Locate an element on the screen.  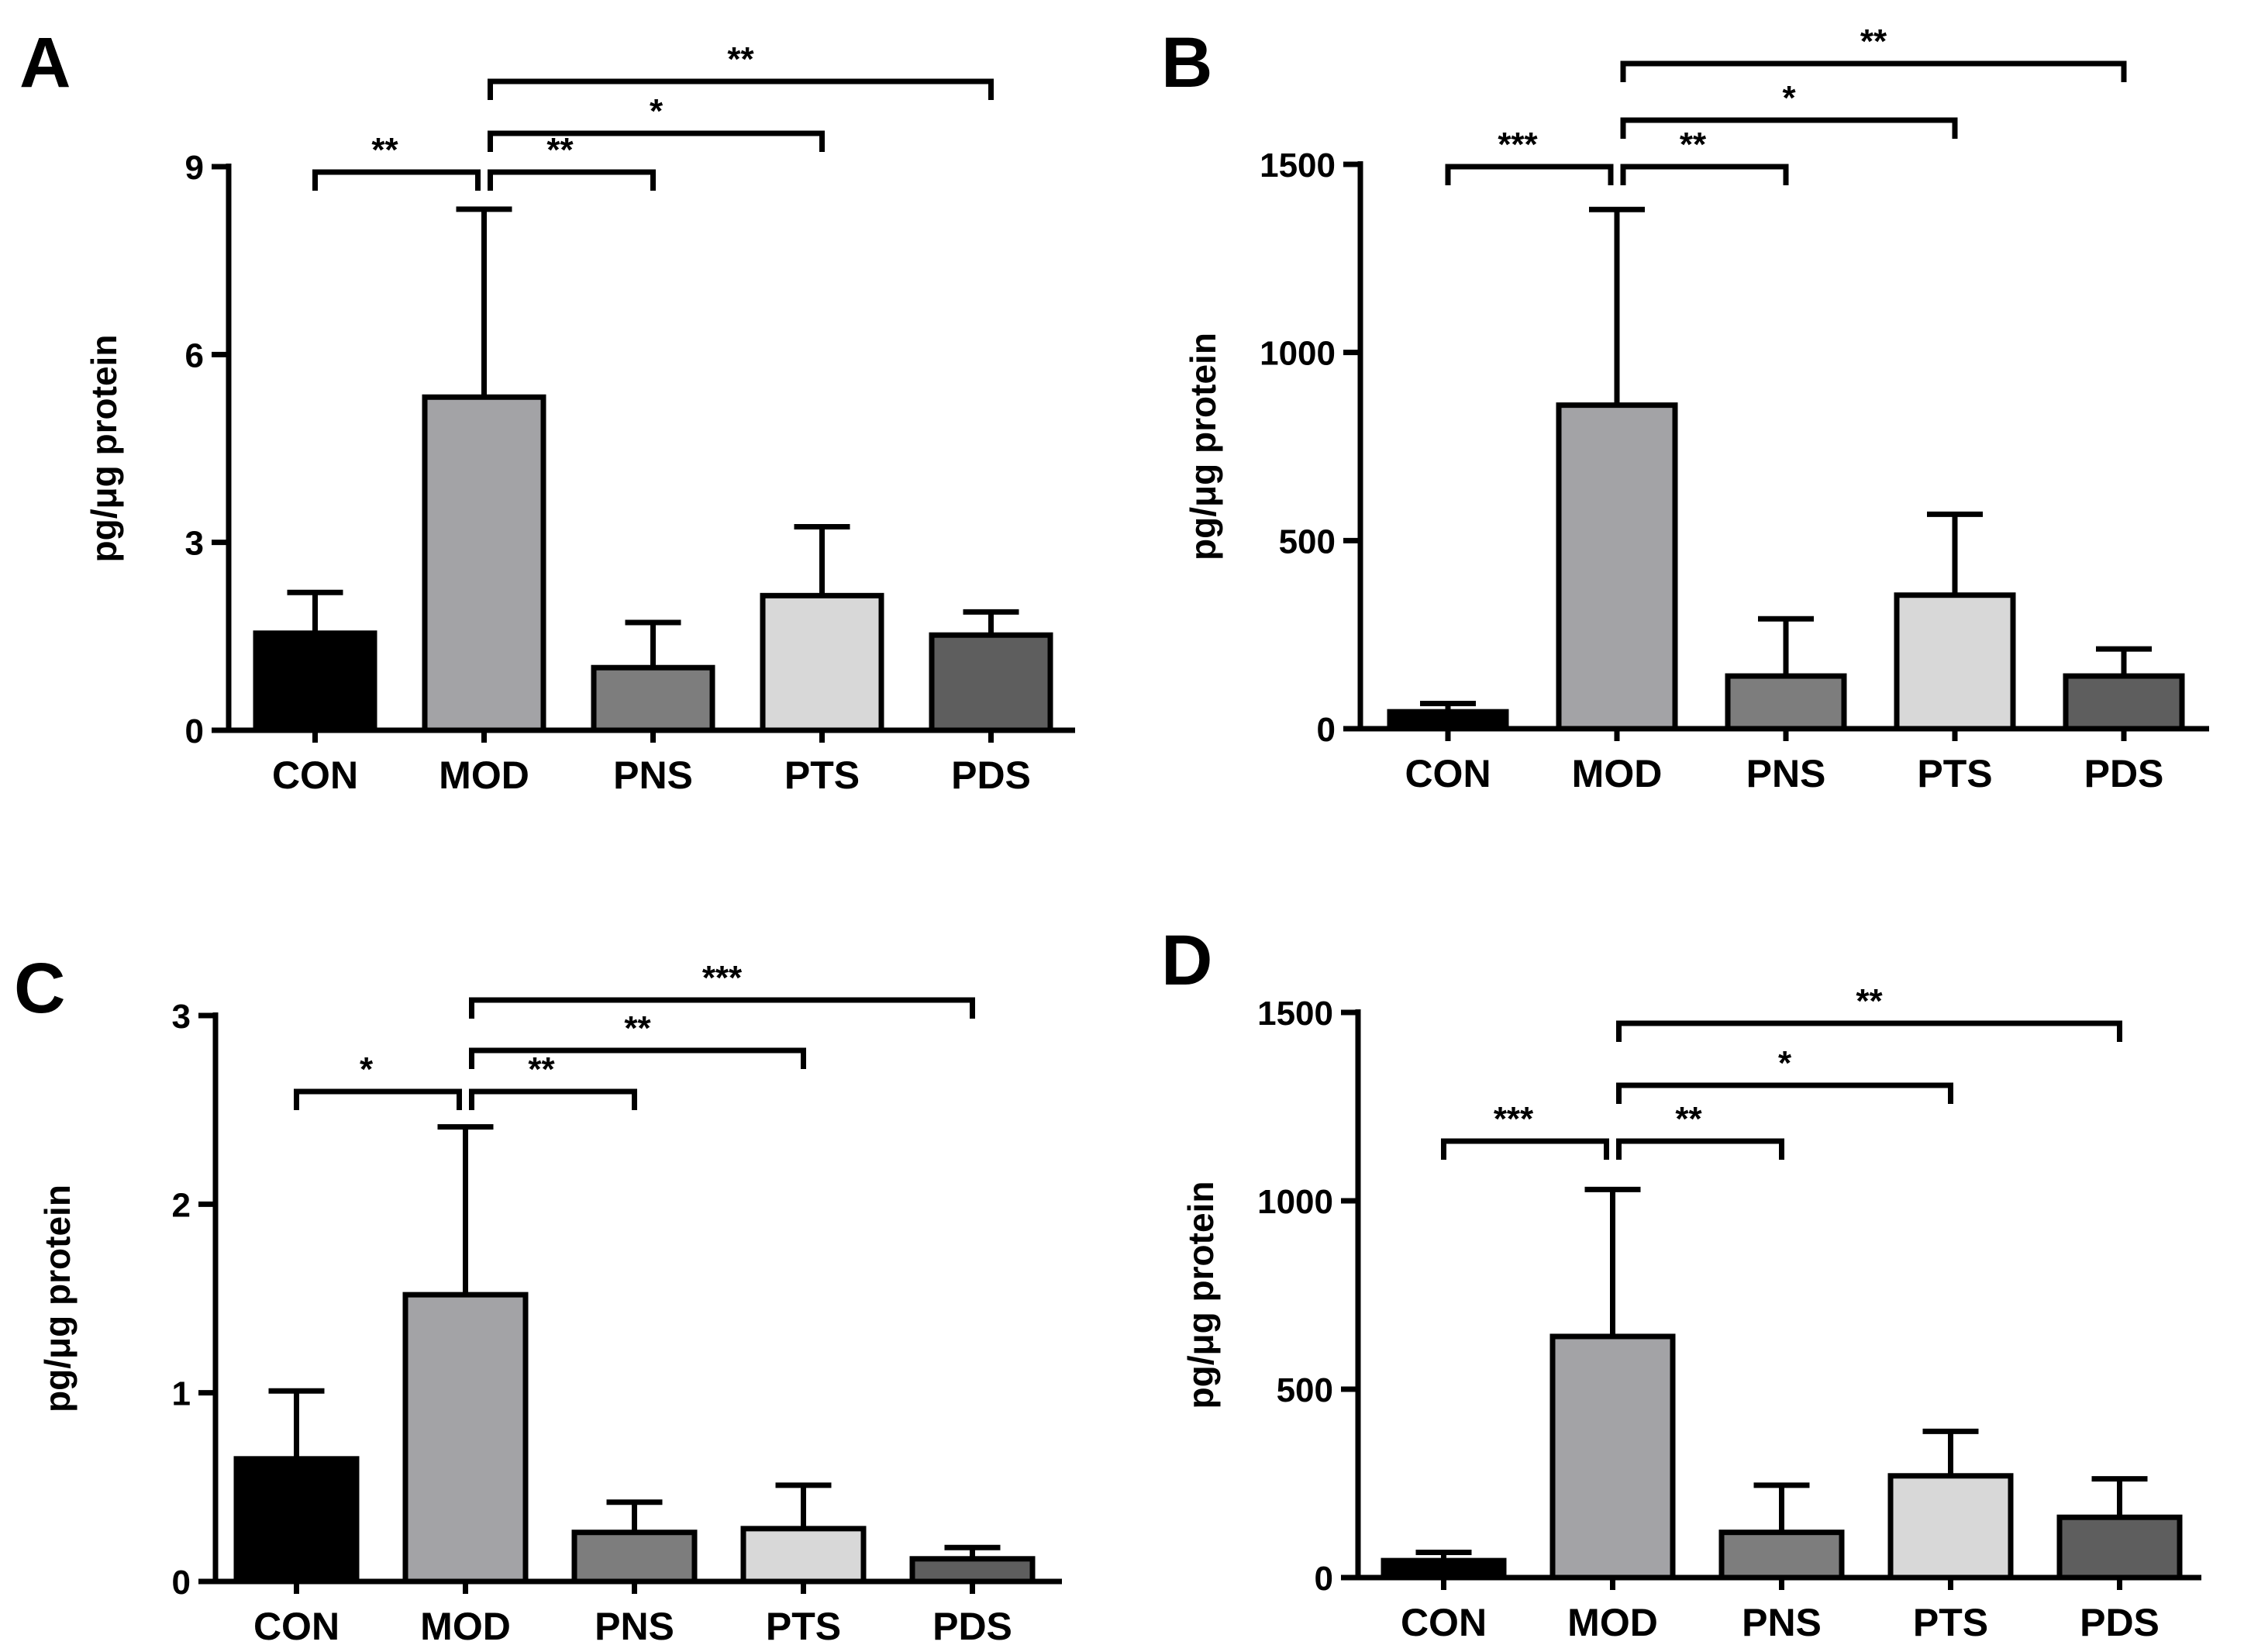
panel-letter: B is located at coordinates (1186, 62).